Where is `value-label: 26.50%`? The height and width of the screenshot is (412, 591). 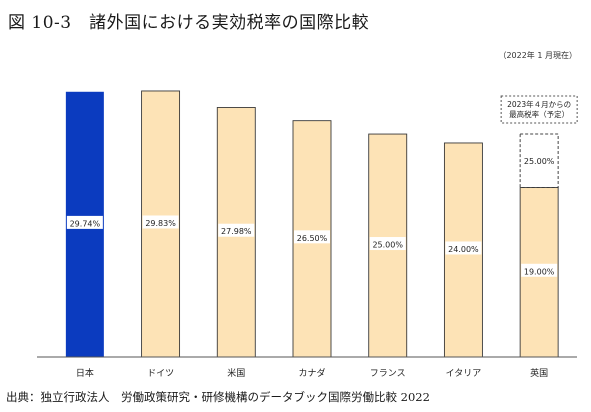 value-label: 26.50% is located at coordinates (312, 238).